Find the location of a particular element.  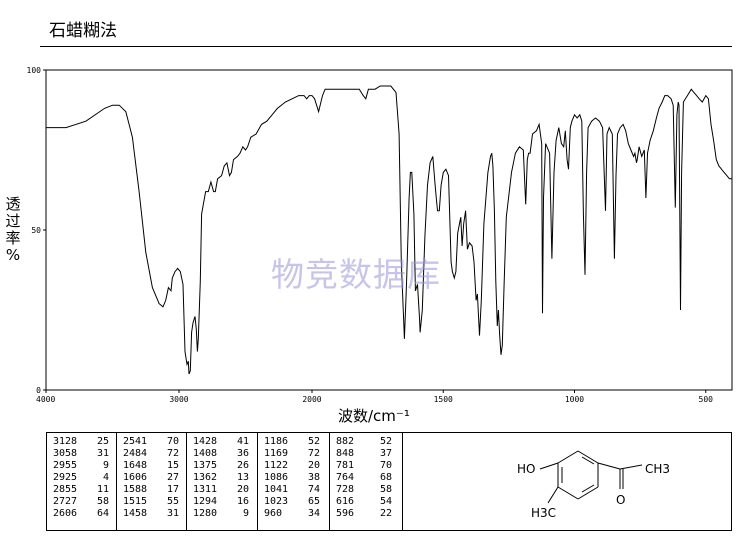

peak-row: 882 52 is located at coordinates (366, 442).